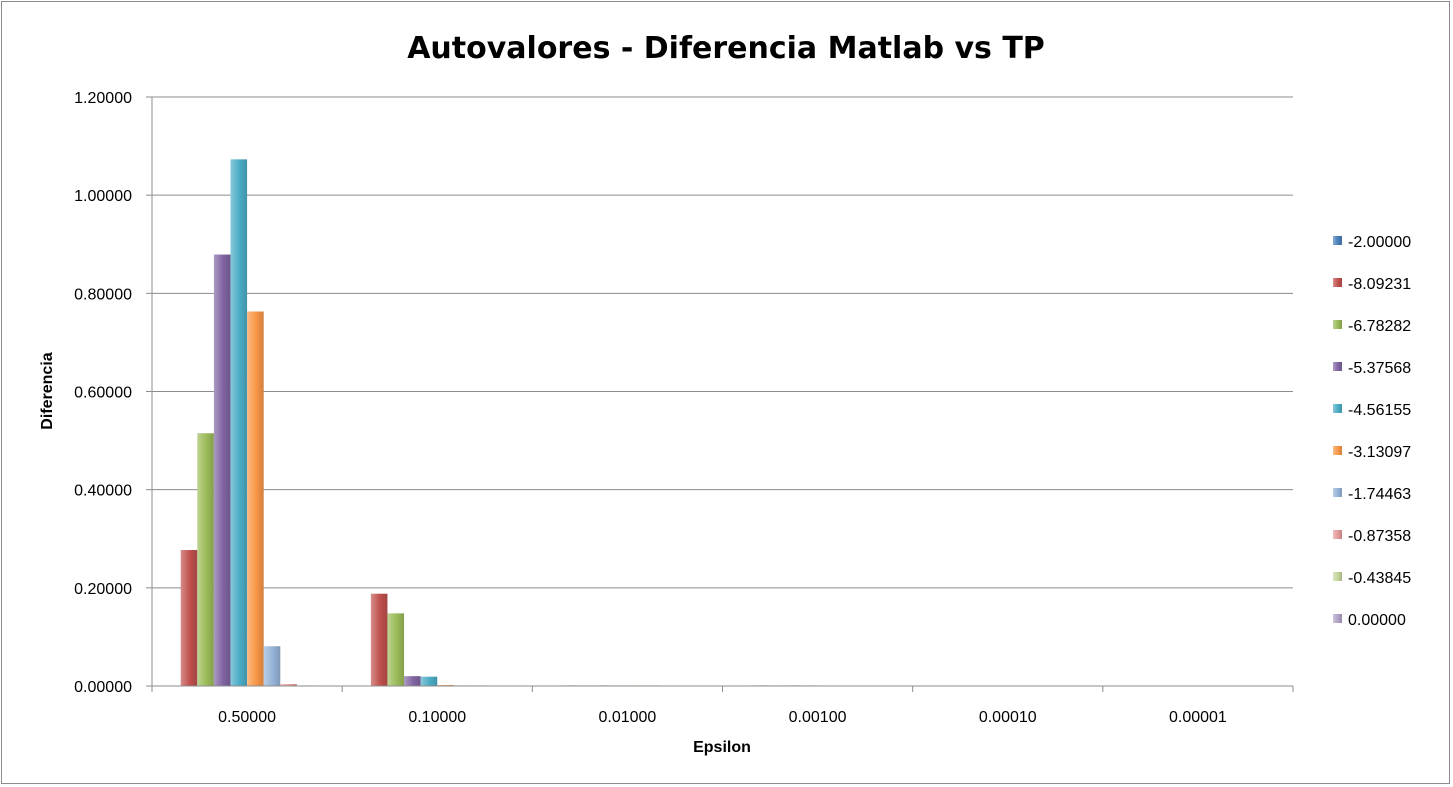 Image resolution: width=1453 pixels, height=787 pixels. Describe the element at coordinates (1379, 578) in the screenshot. I see `legend-label: -0.43845` at that location.